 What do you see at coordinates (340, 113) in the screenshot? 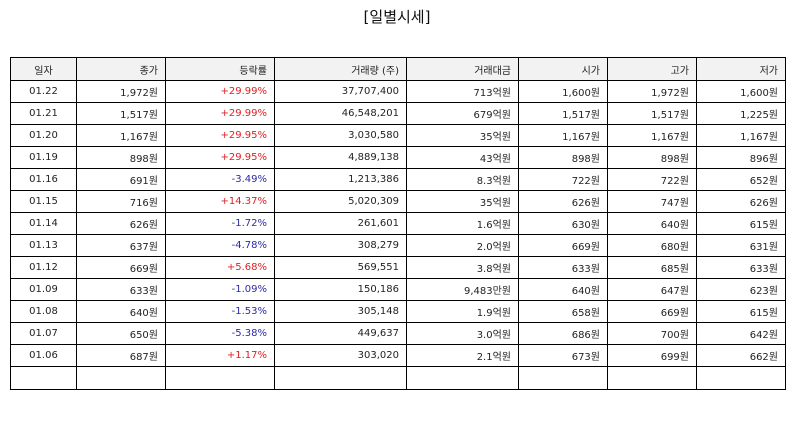
I see `cell-volume: 46,548,201` at bounding box center [340, 113].